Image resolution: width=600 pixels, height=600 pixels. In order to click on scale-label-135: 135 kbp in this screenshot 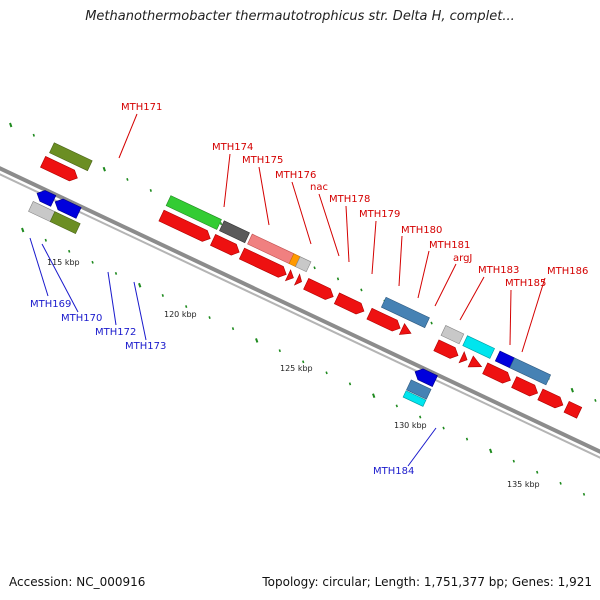, I will do `click(523, 484)`.